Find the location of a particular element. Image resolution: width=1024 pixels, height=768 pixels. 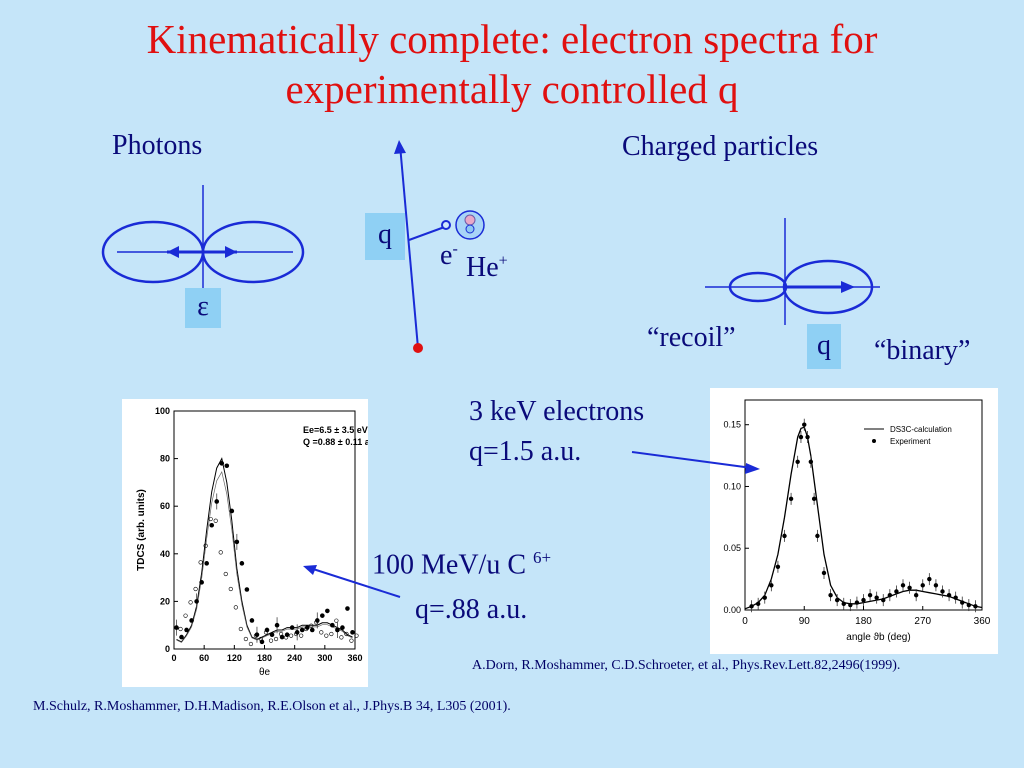

legend-entry: Ee=6.5 ± 3.5 eV is located at coordinates (335, 430).